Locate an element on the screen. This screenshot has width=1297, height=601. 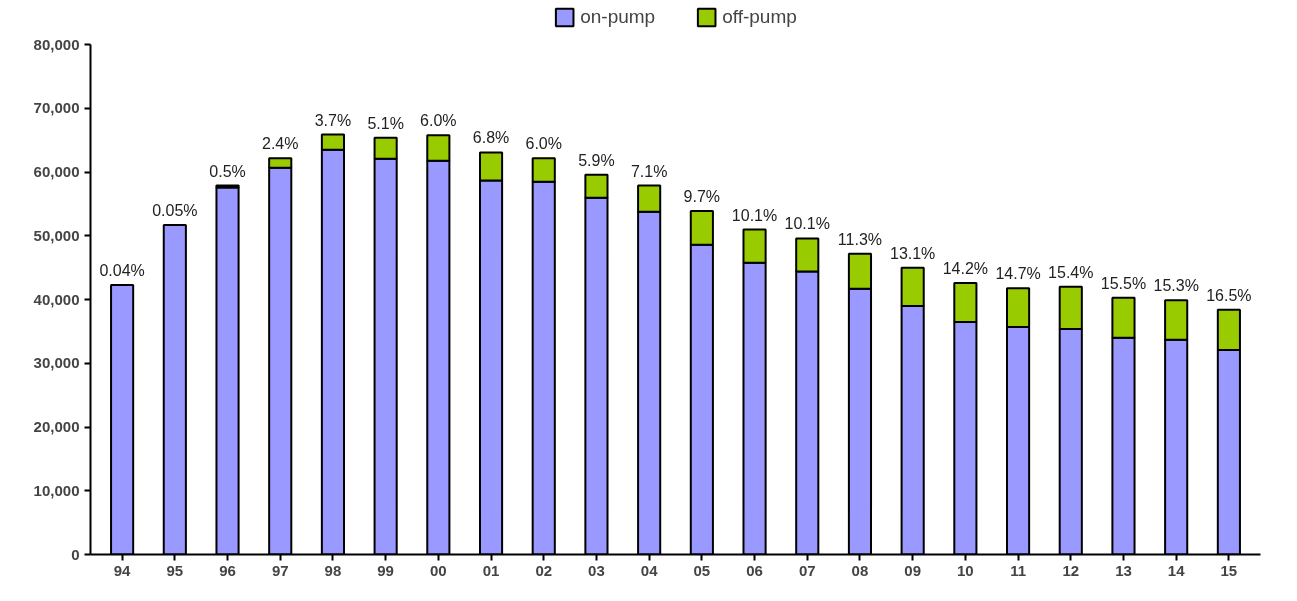
x-tick-label: 03 is located at coordinates (596, 570).